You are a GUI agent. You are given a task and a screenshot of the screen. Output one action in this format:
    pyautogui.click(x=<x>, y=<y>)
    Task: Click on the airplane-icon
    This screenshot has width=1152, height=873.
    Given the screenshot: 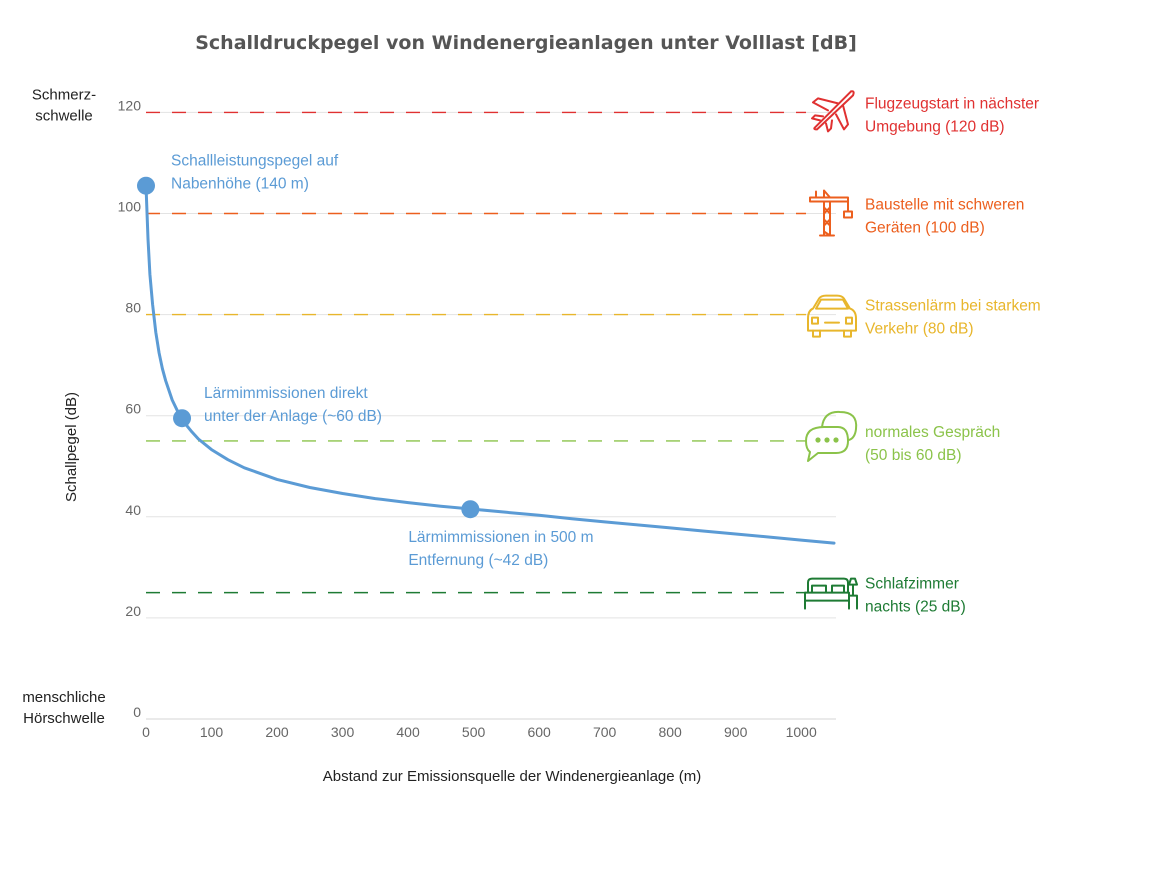 What is the action you would take?
    pyautogui.click(x=833, y=111)
    